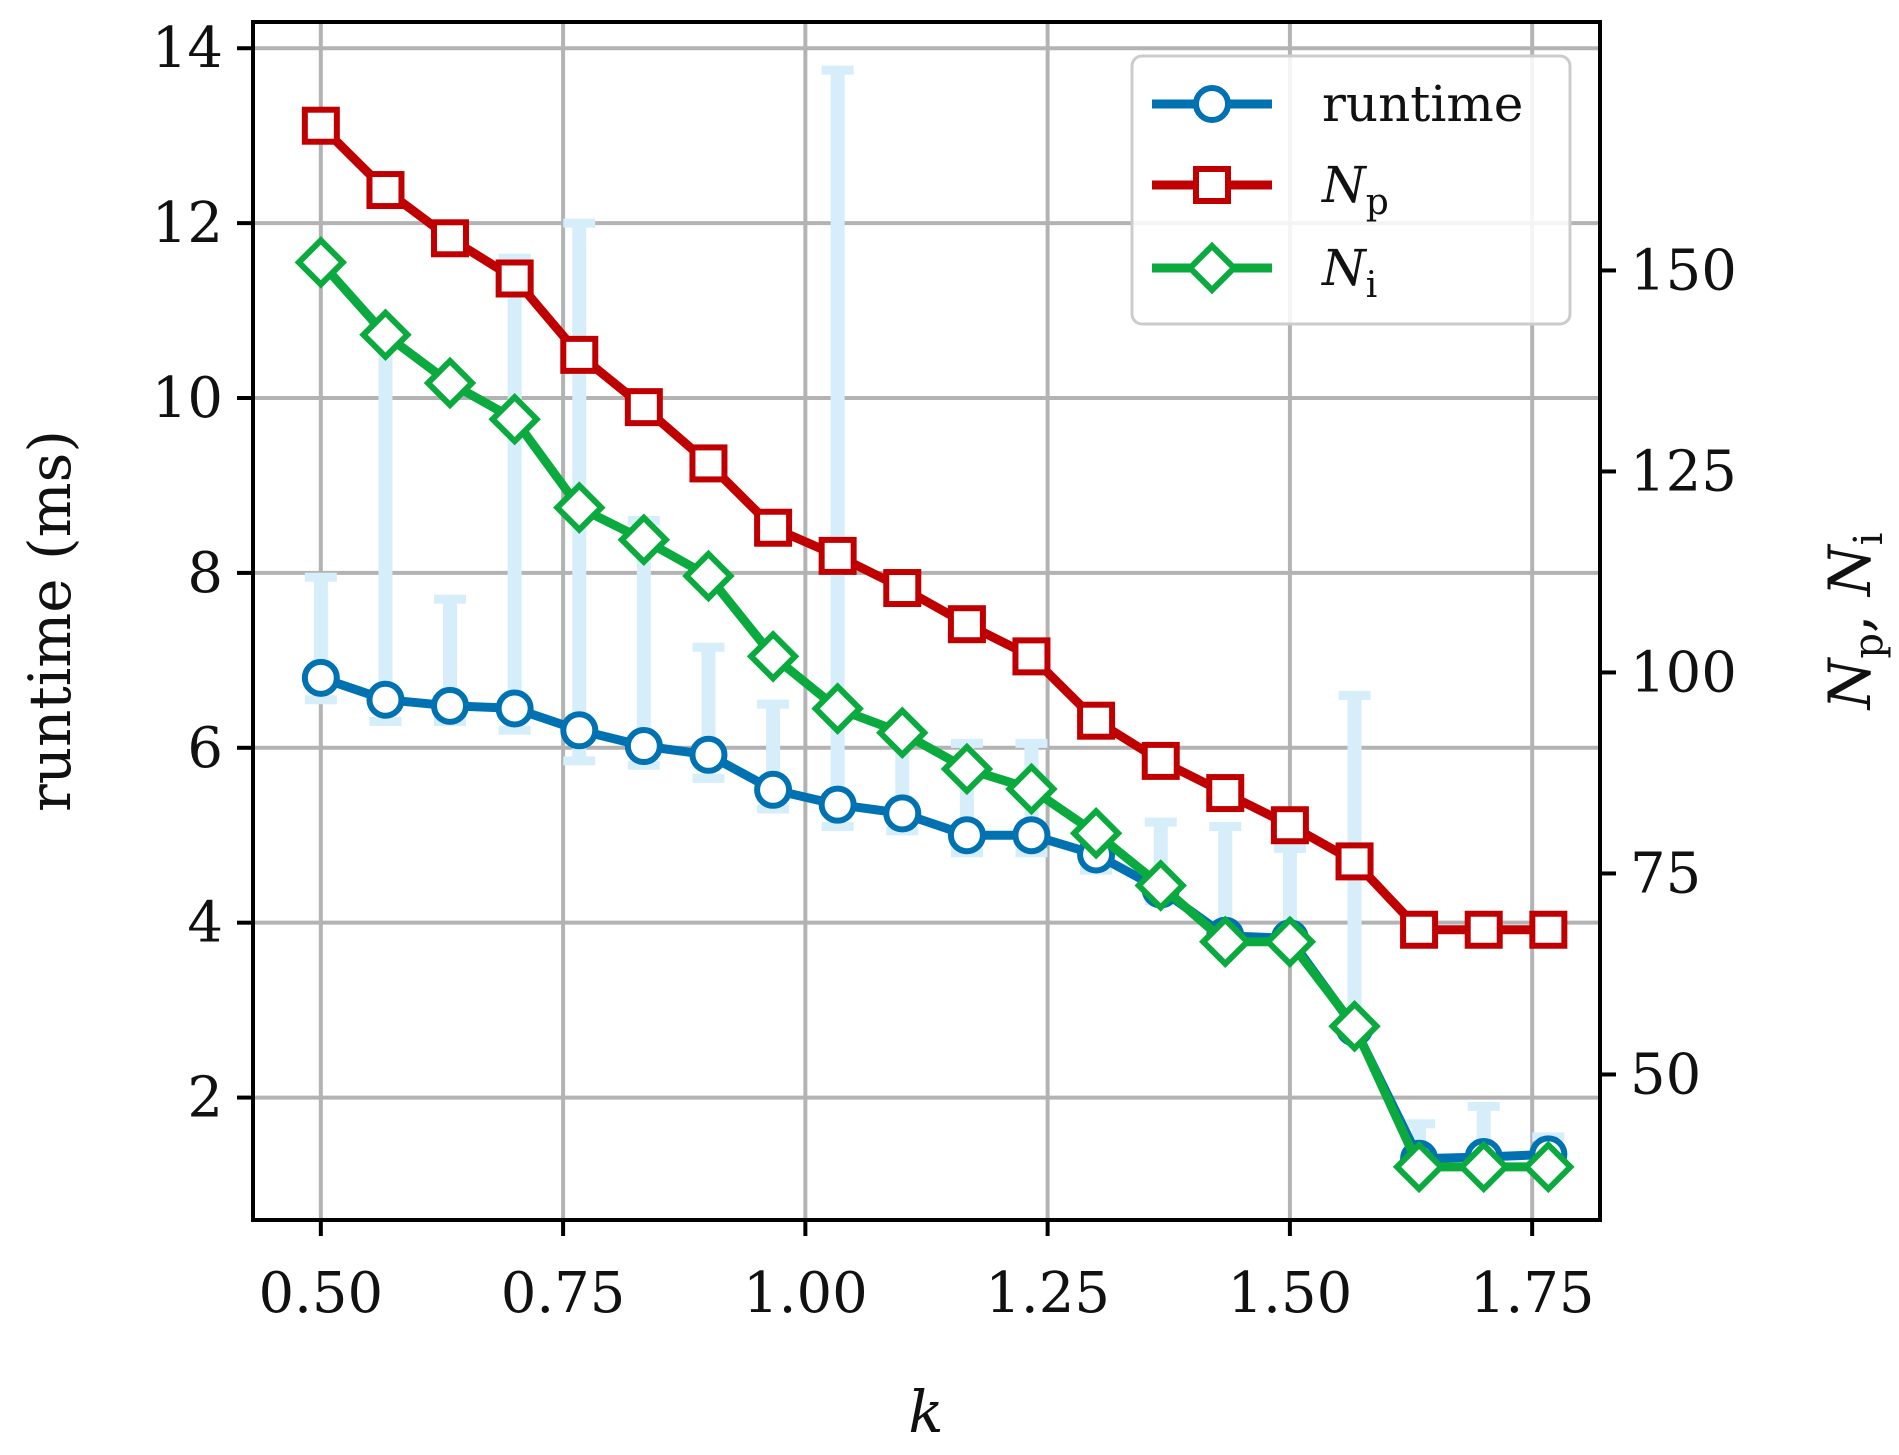 The width and height of the screenshot is (1899, 1455). What do you see at coordinates (1349, 272) in the screenshot?
I see `legend-label-ni: Ni` at bounding box center [1349, 272].